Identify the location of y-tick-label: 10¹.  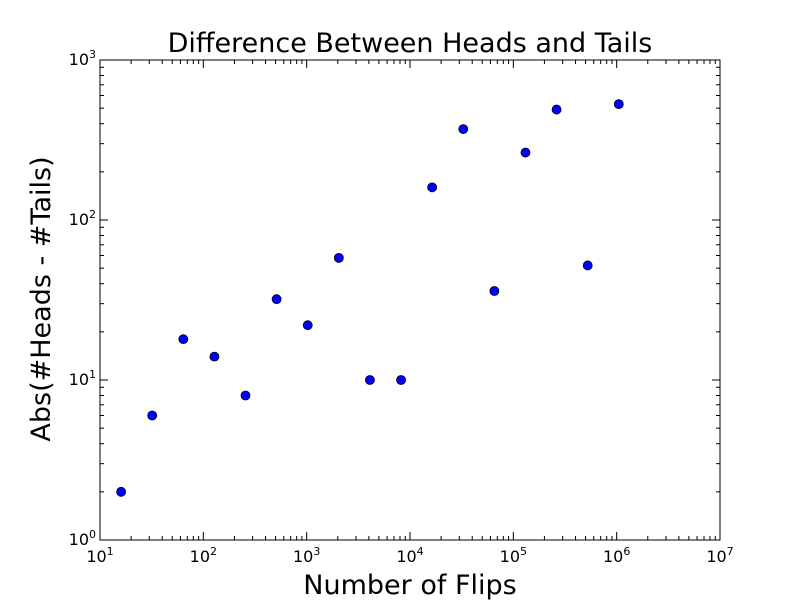
(82, 378).